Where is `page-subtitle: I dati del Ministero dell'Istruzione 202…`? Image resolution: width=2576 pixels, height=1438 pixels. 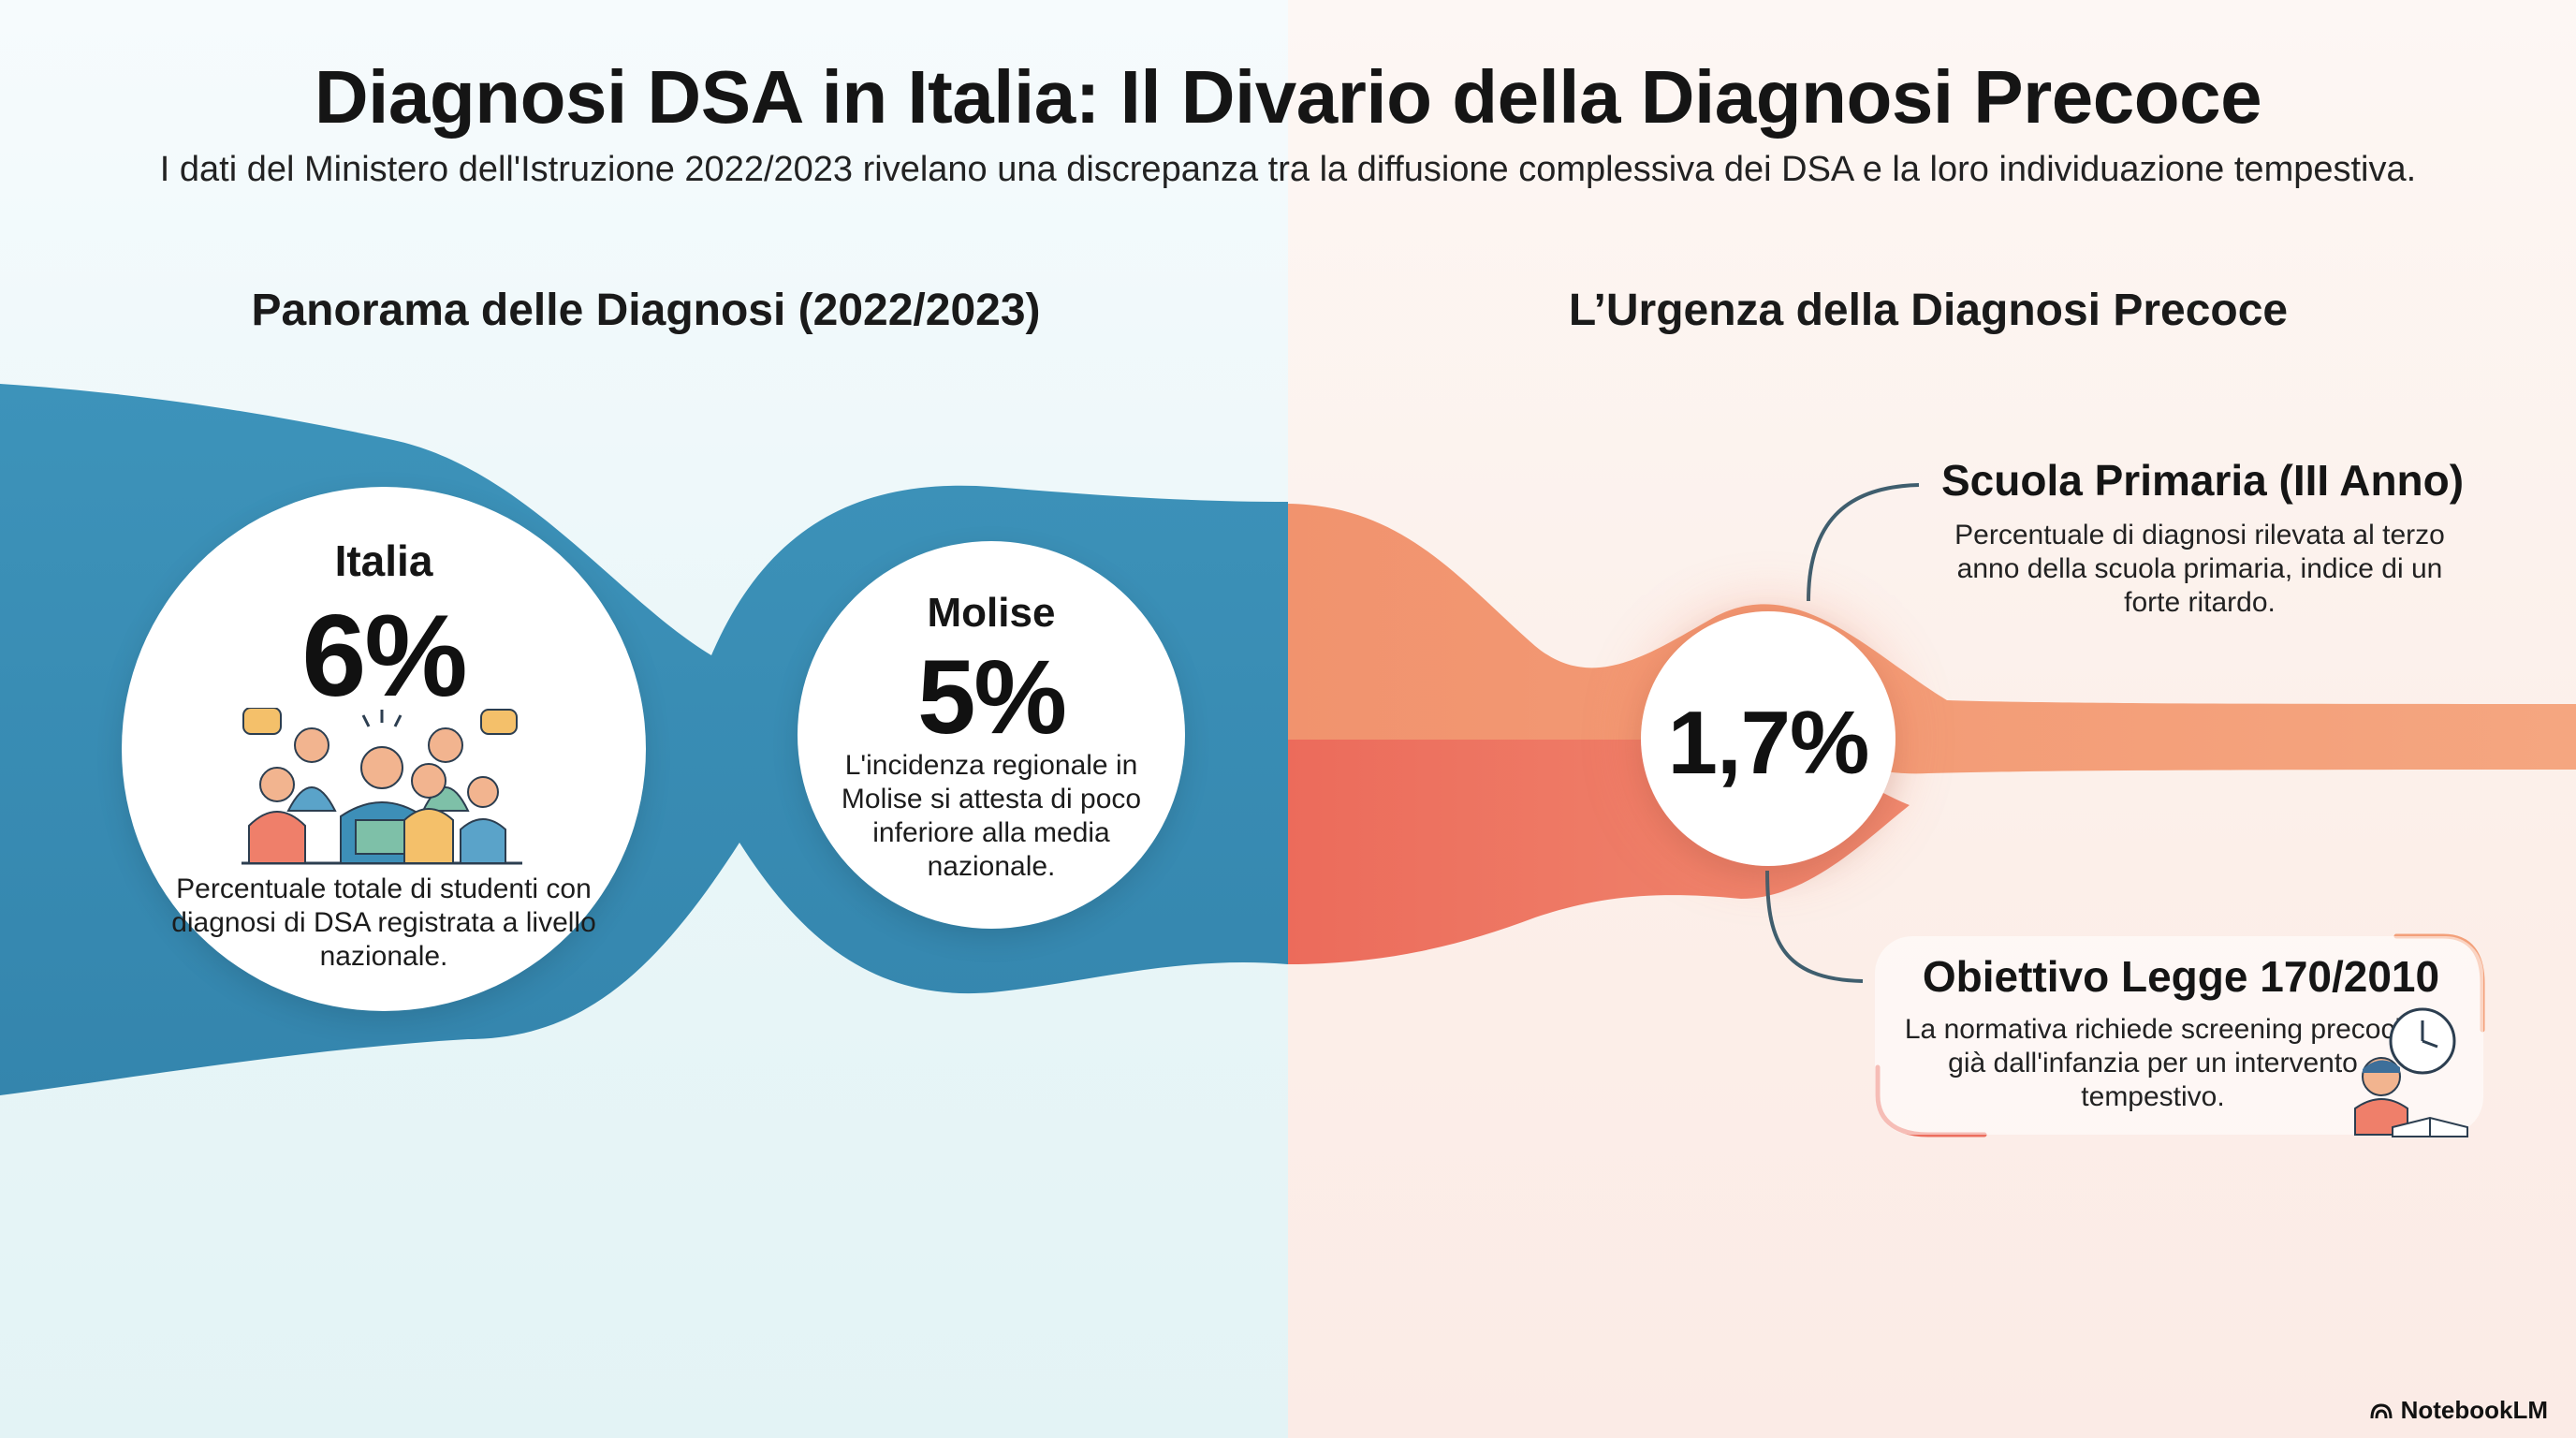
page-subtitle: I dati del Ministero dell'Istruzione 202… is located at coordinates (1288, 169).